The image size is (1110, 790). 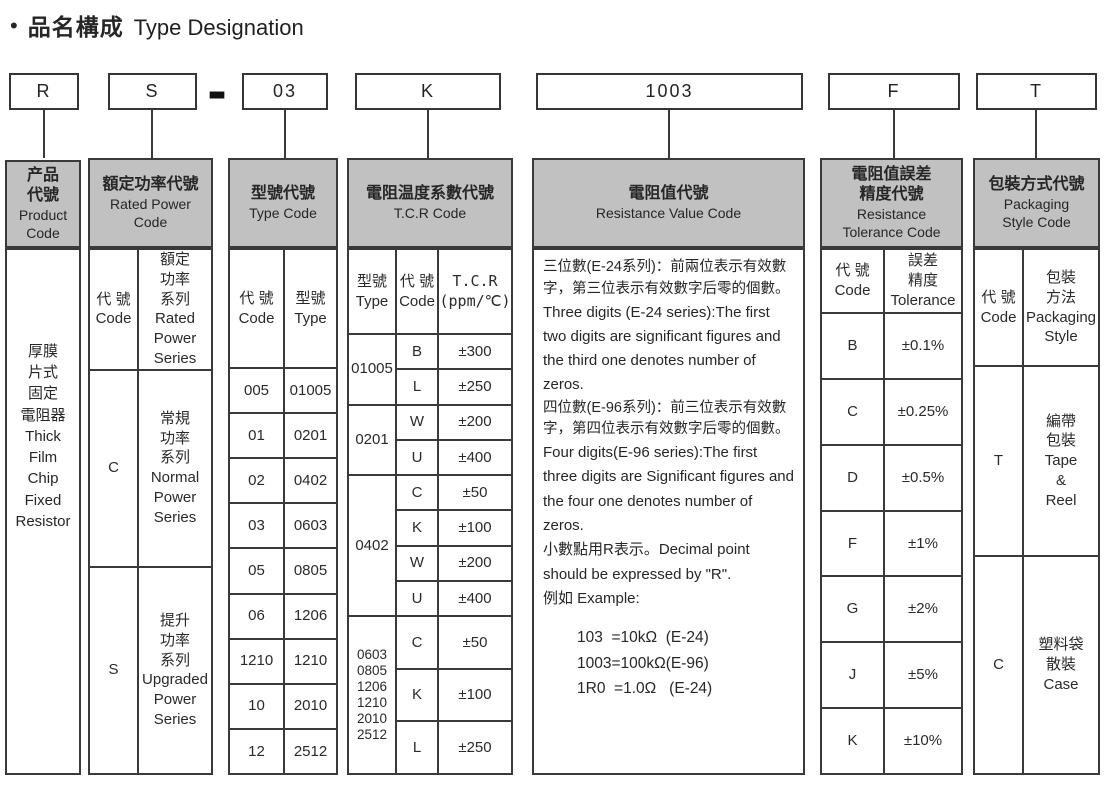 I want to click on code-box-power: S, so click(x=152, y=91).